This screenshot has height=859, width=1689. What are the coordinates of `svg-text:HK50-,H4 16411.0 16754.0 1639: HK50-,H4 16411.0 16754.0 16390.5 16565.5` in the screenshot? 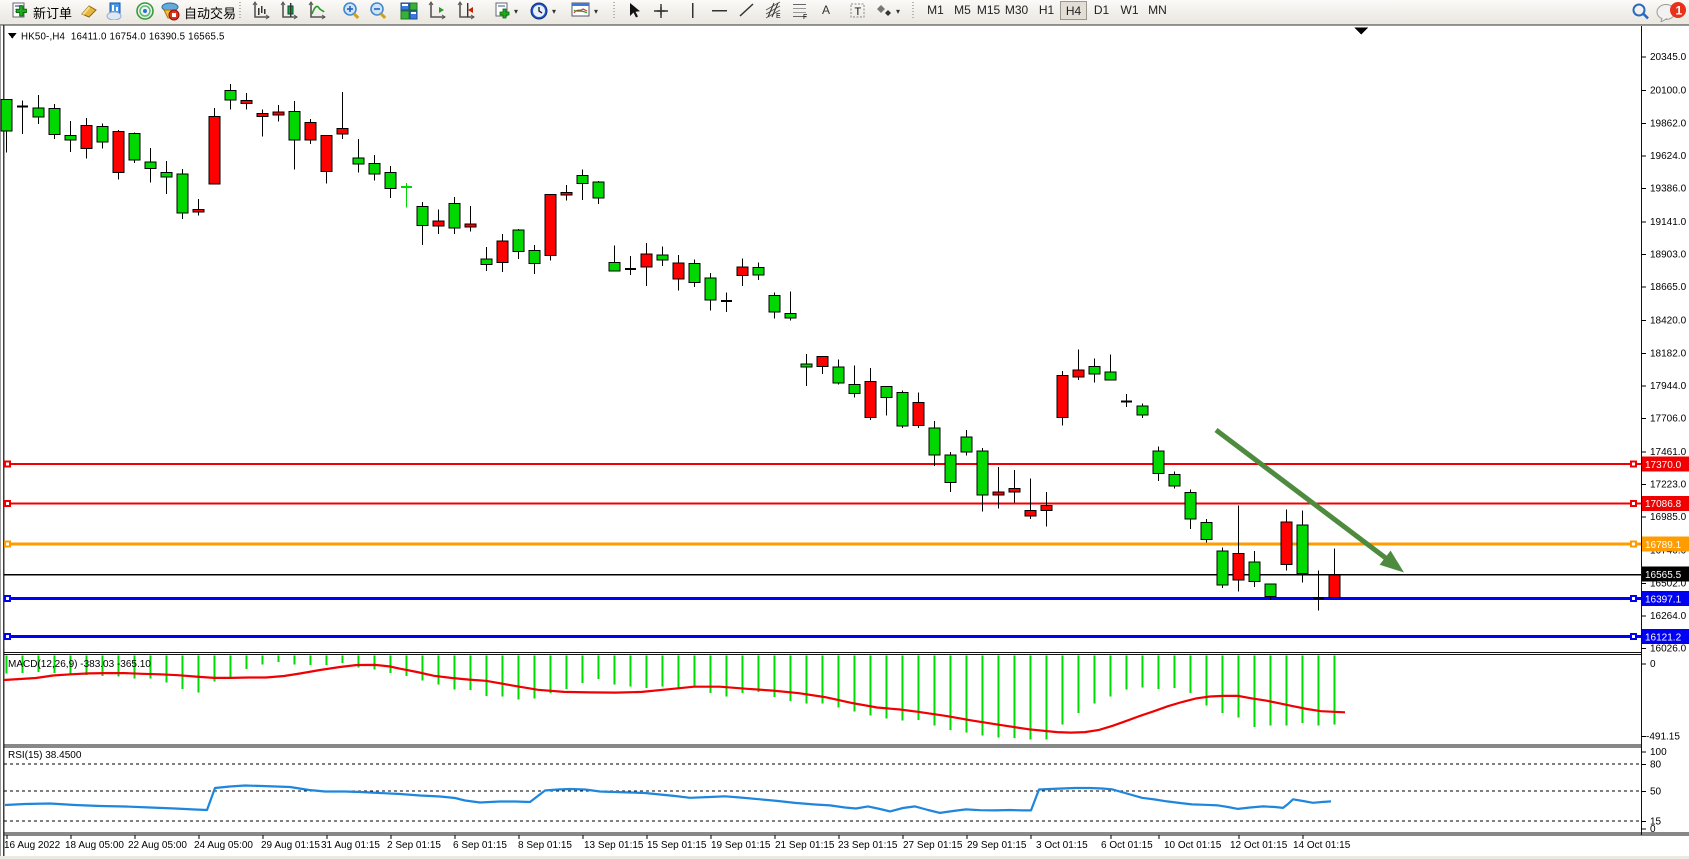 It's located at (123, 36).